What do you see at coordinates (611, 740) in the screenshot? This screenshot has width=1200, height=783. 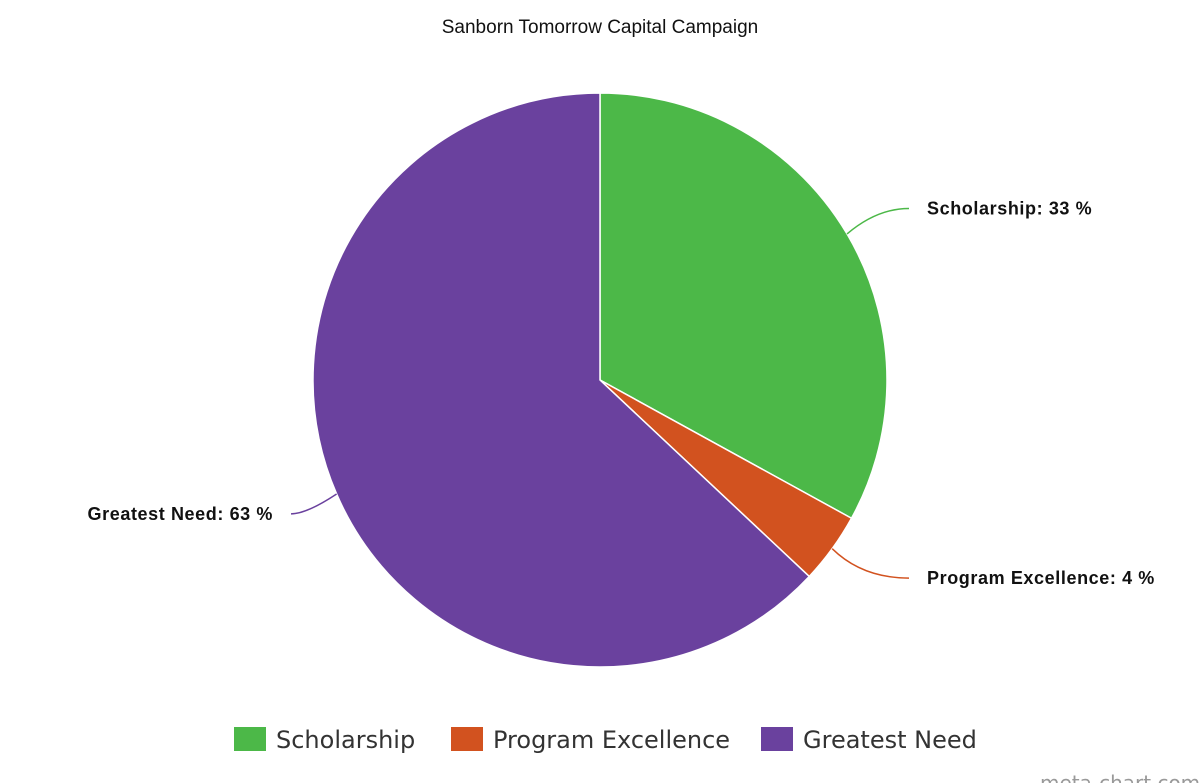 I see `legend-label: Program Excellence` at bounding box center [611, 740].